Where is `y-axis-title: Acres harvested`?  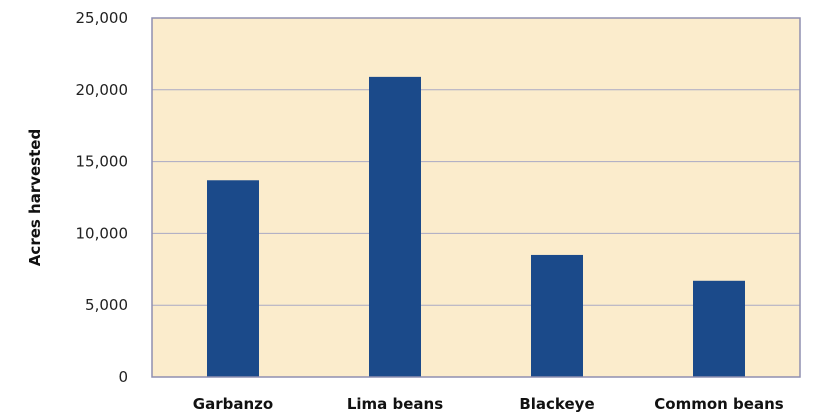
y-axis-title: Acres harvested is located at coordinates (35, 197).